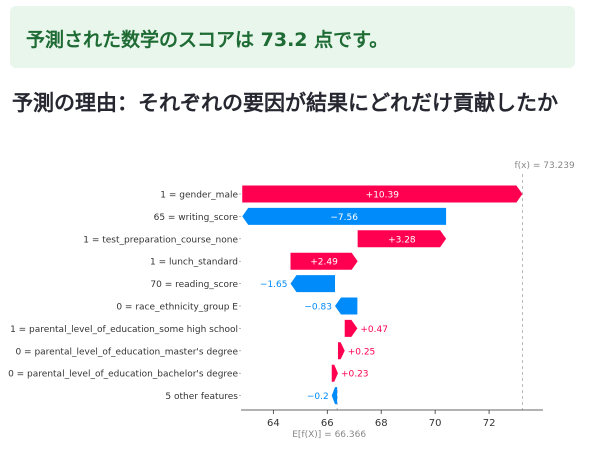 This screenshot has height=474, width=589. I want to click on bar-value-label: +10.39, so click(383, 196).